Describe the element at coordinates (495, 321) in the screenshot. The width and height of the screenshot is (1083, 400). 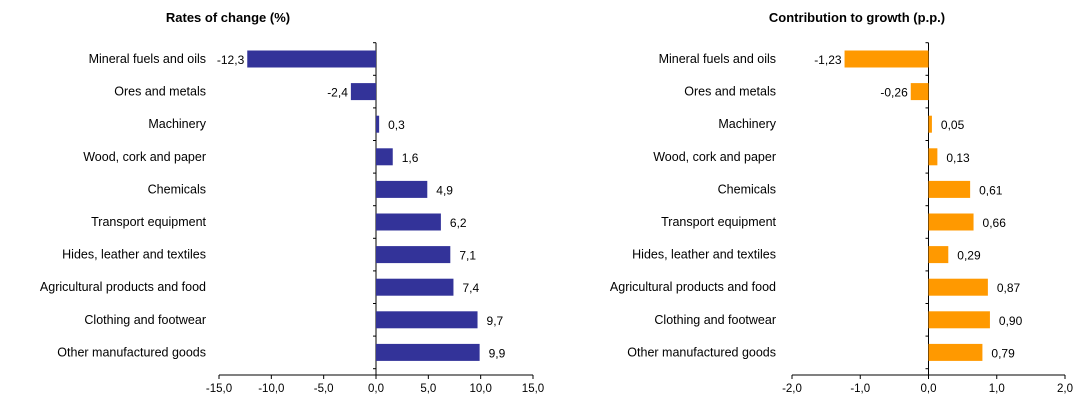
I see `left-value-label: 9,7` at that location.